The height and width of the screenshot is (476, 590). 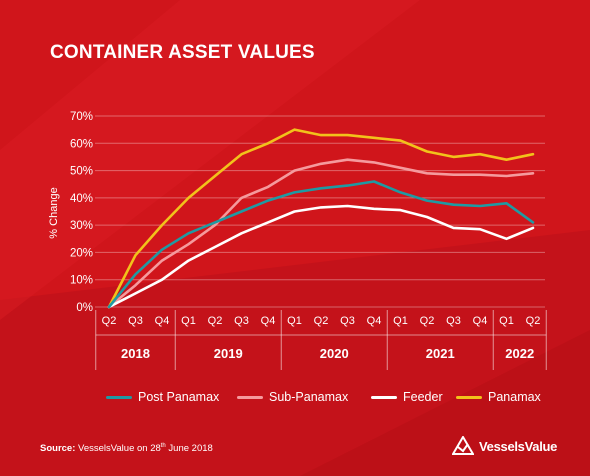 I want to click on legend-swatch-sub-panamax, so click(x=250, y=397).